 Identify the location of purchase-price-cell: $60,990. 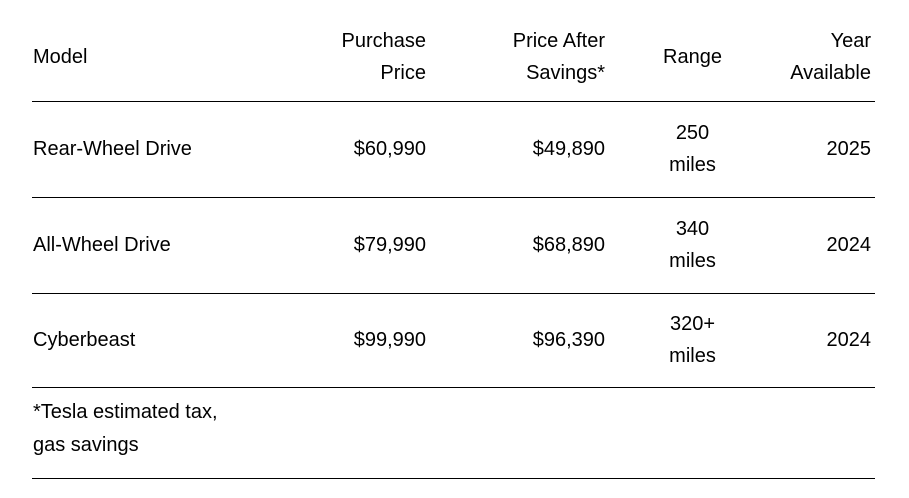
(339, 149).